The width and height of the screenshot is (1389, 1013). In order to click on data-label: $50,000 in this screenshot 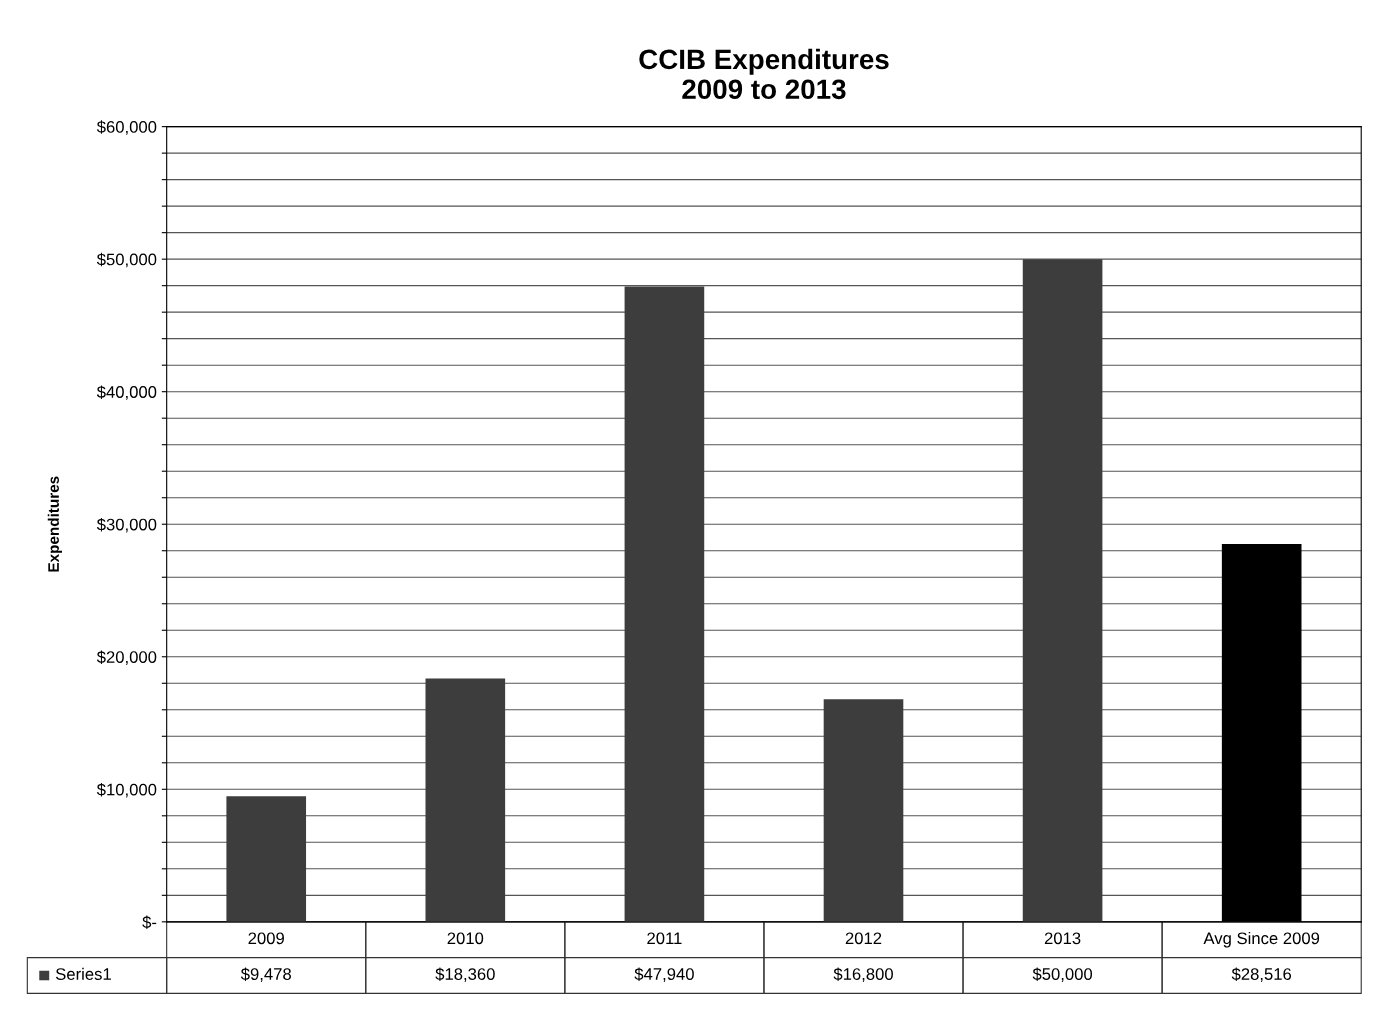, I will do `click(1062, 974)`.